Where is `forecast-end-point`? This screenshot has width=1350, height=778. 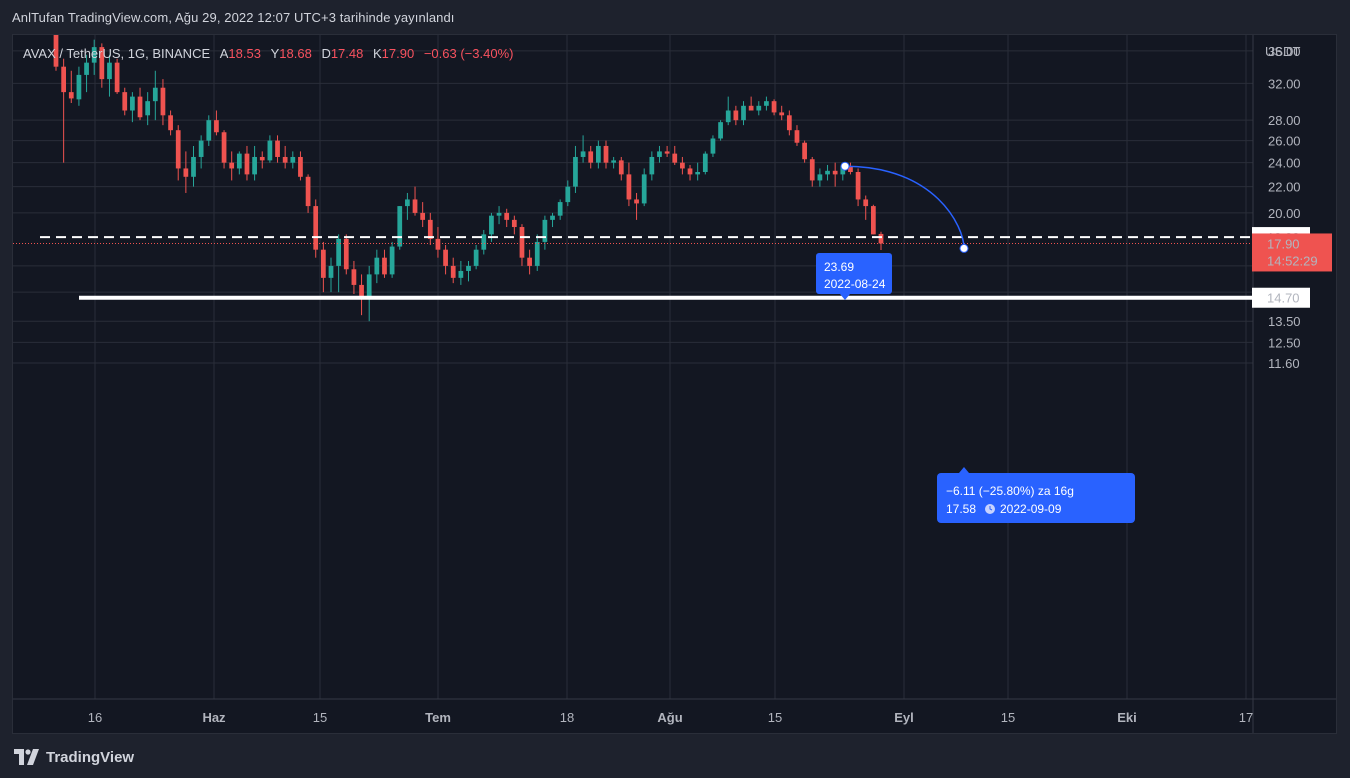
forecast-end-point is located at coordinates (964, 248).